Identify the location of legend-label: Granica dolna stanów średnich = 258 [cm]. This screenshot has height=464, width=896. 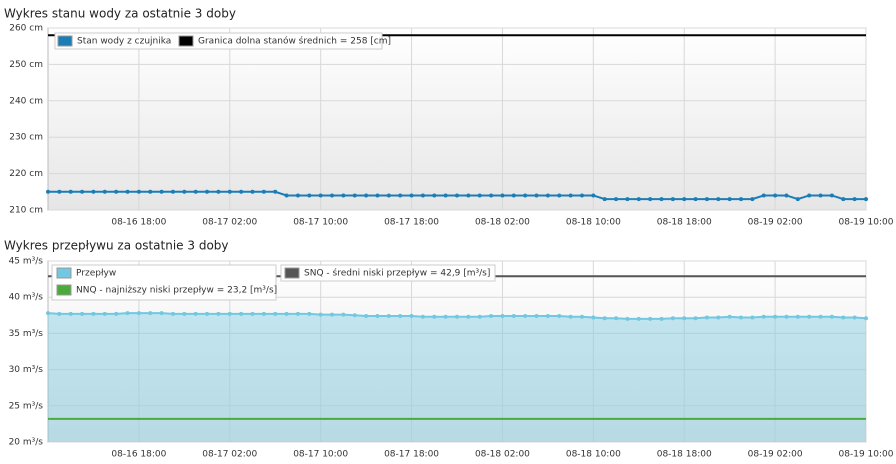
(294, 41).